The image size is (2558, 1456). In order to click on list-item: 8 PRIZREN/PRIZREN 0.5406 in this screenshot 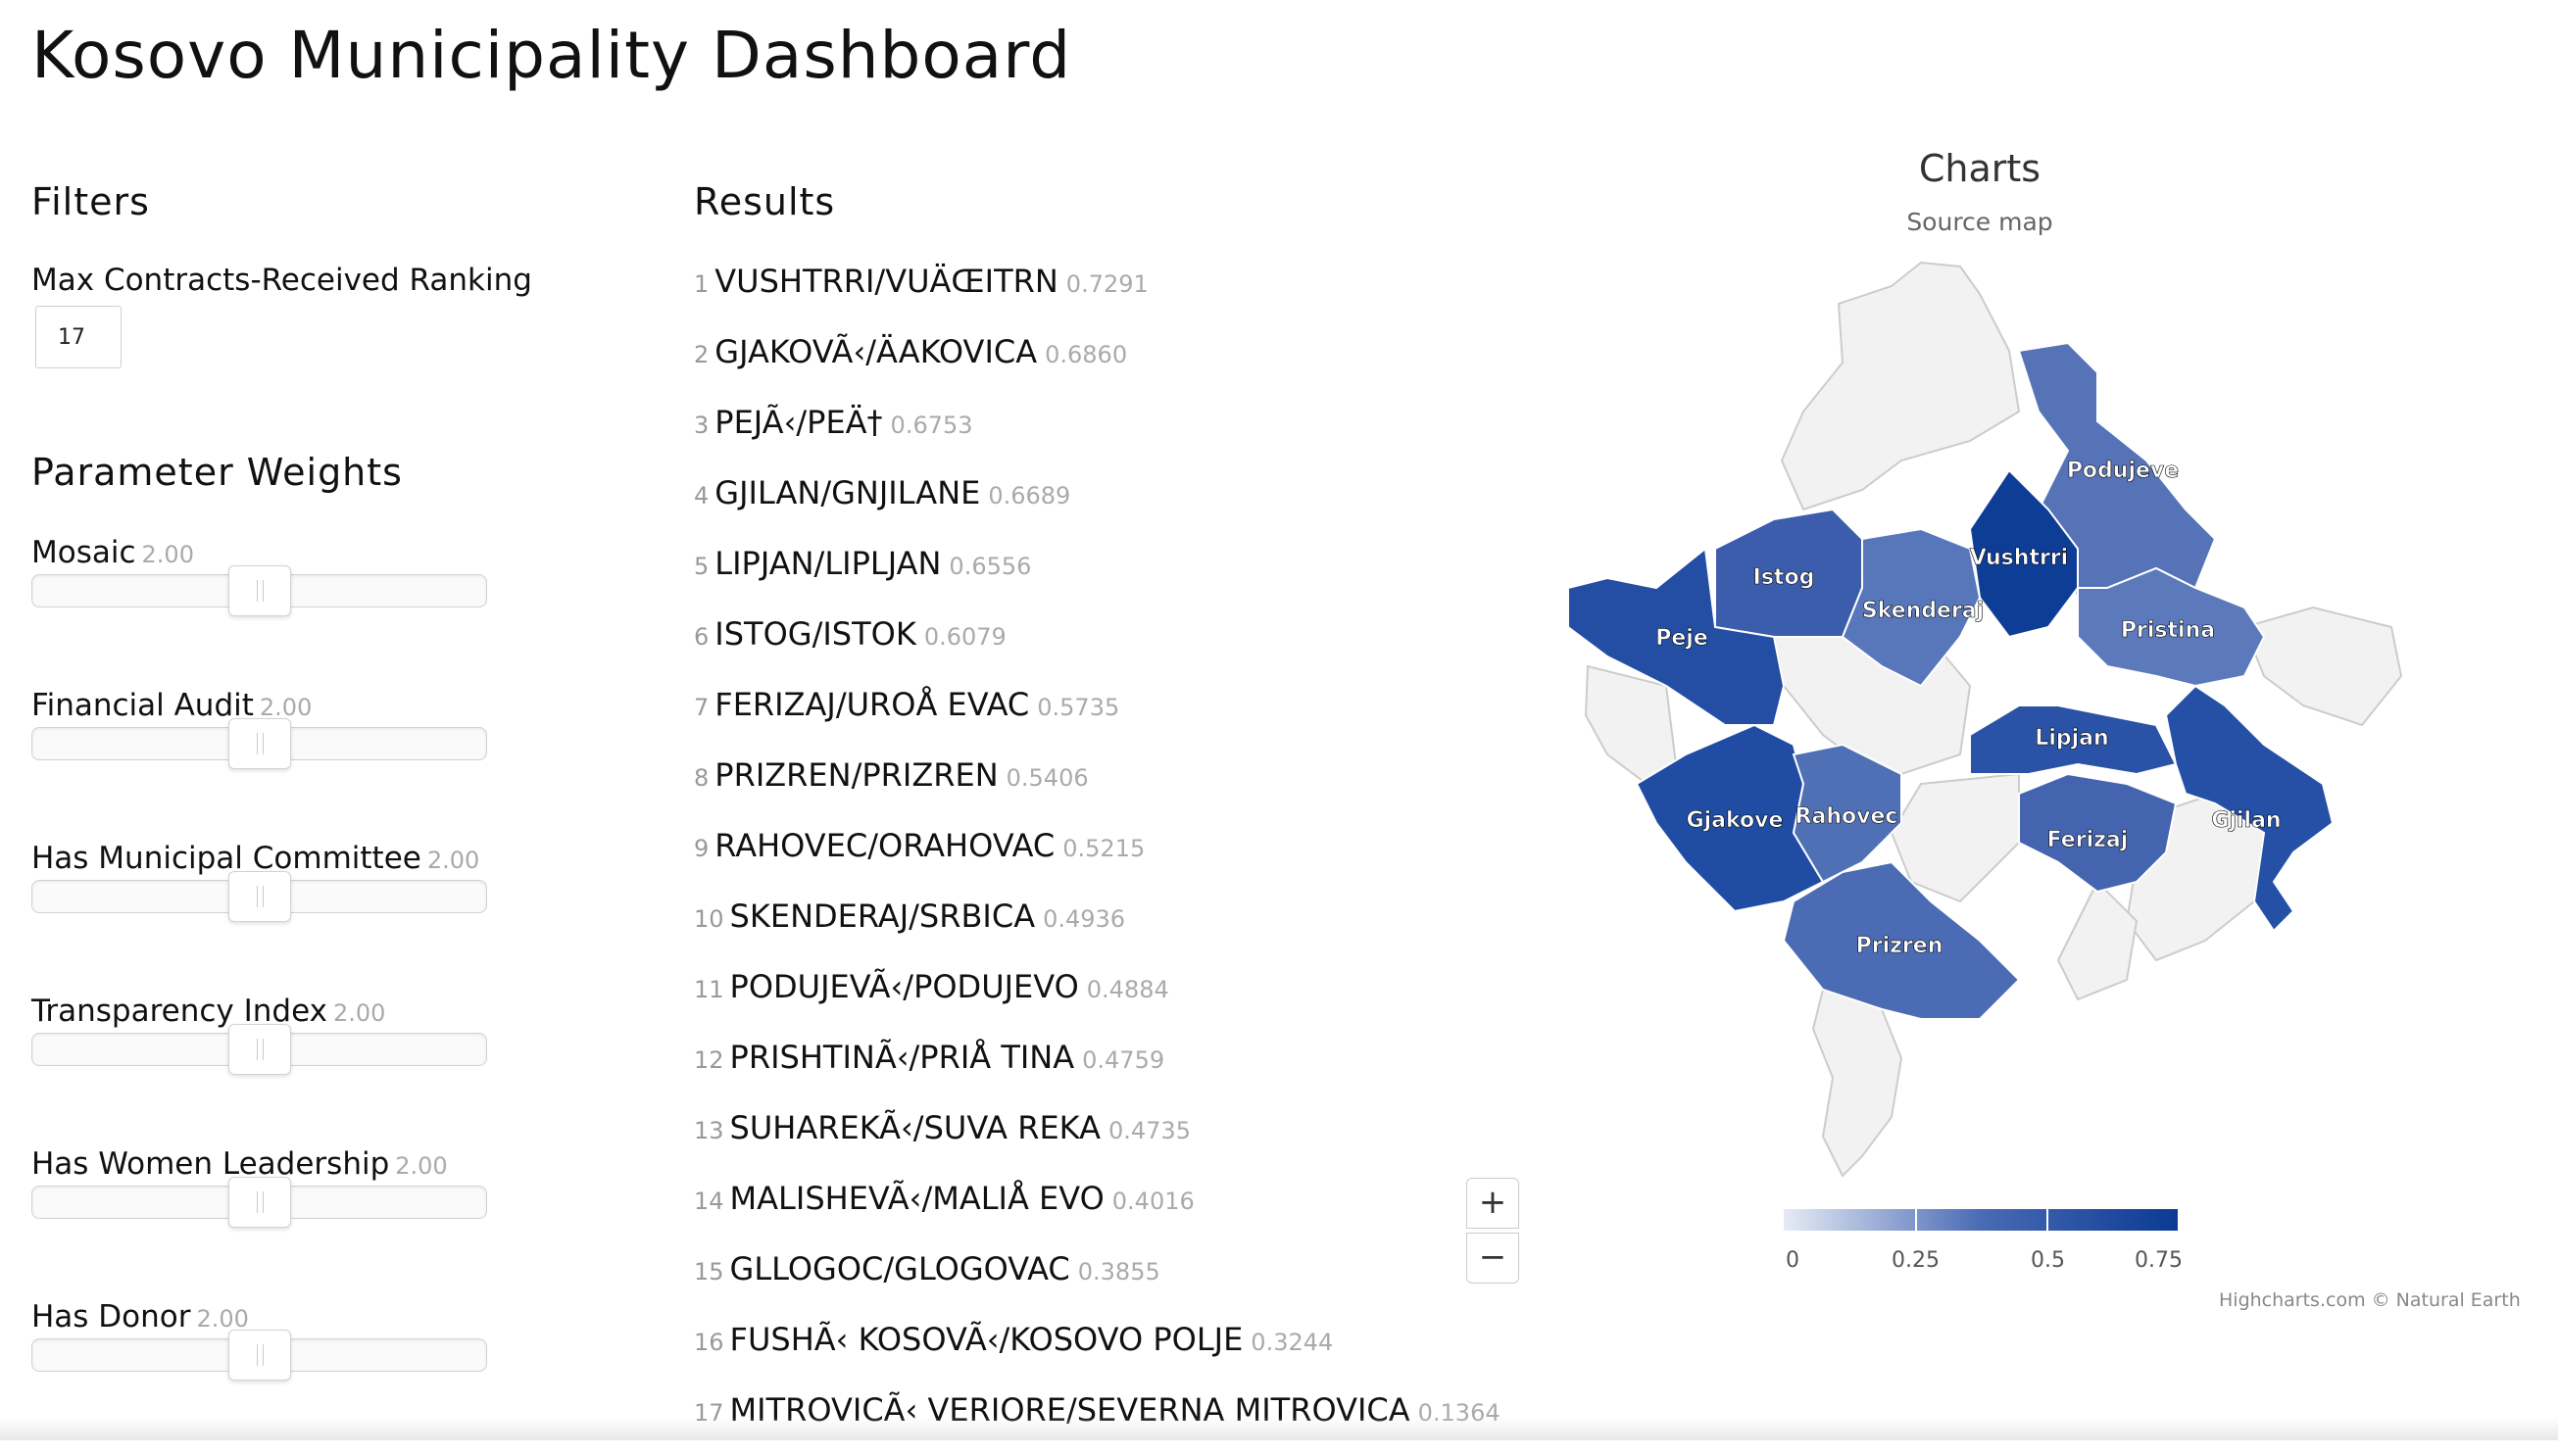, I will do `click(1097, 786)`.